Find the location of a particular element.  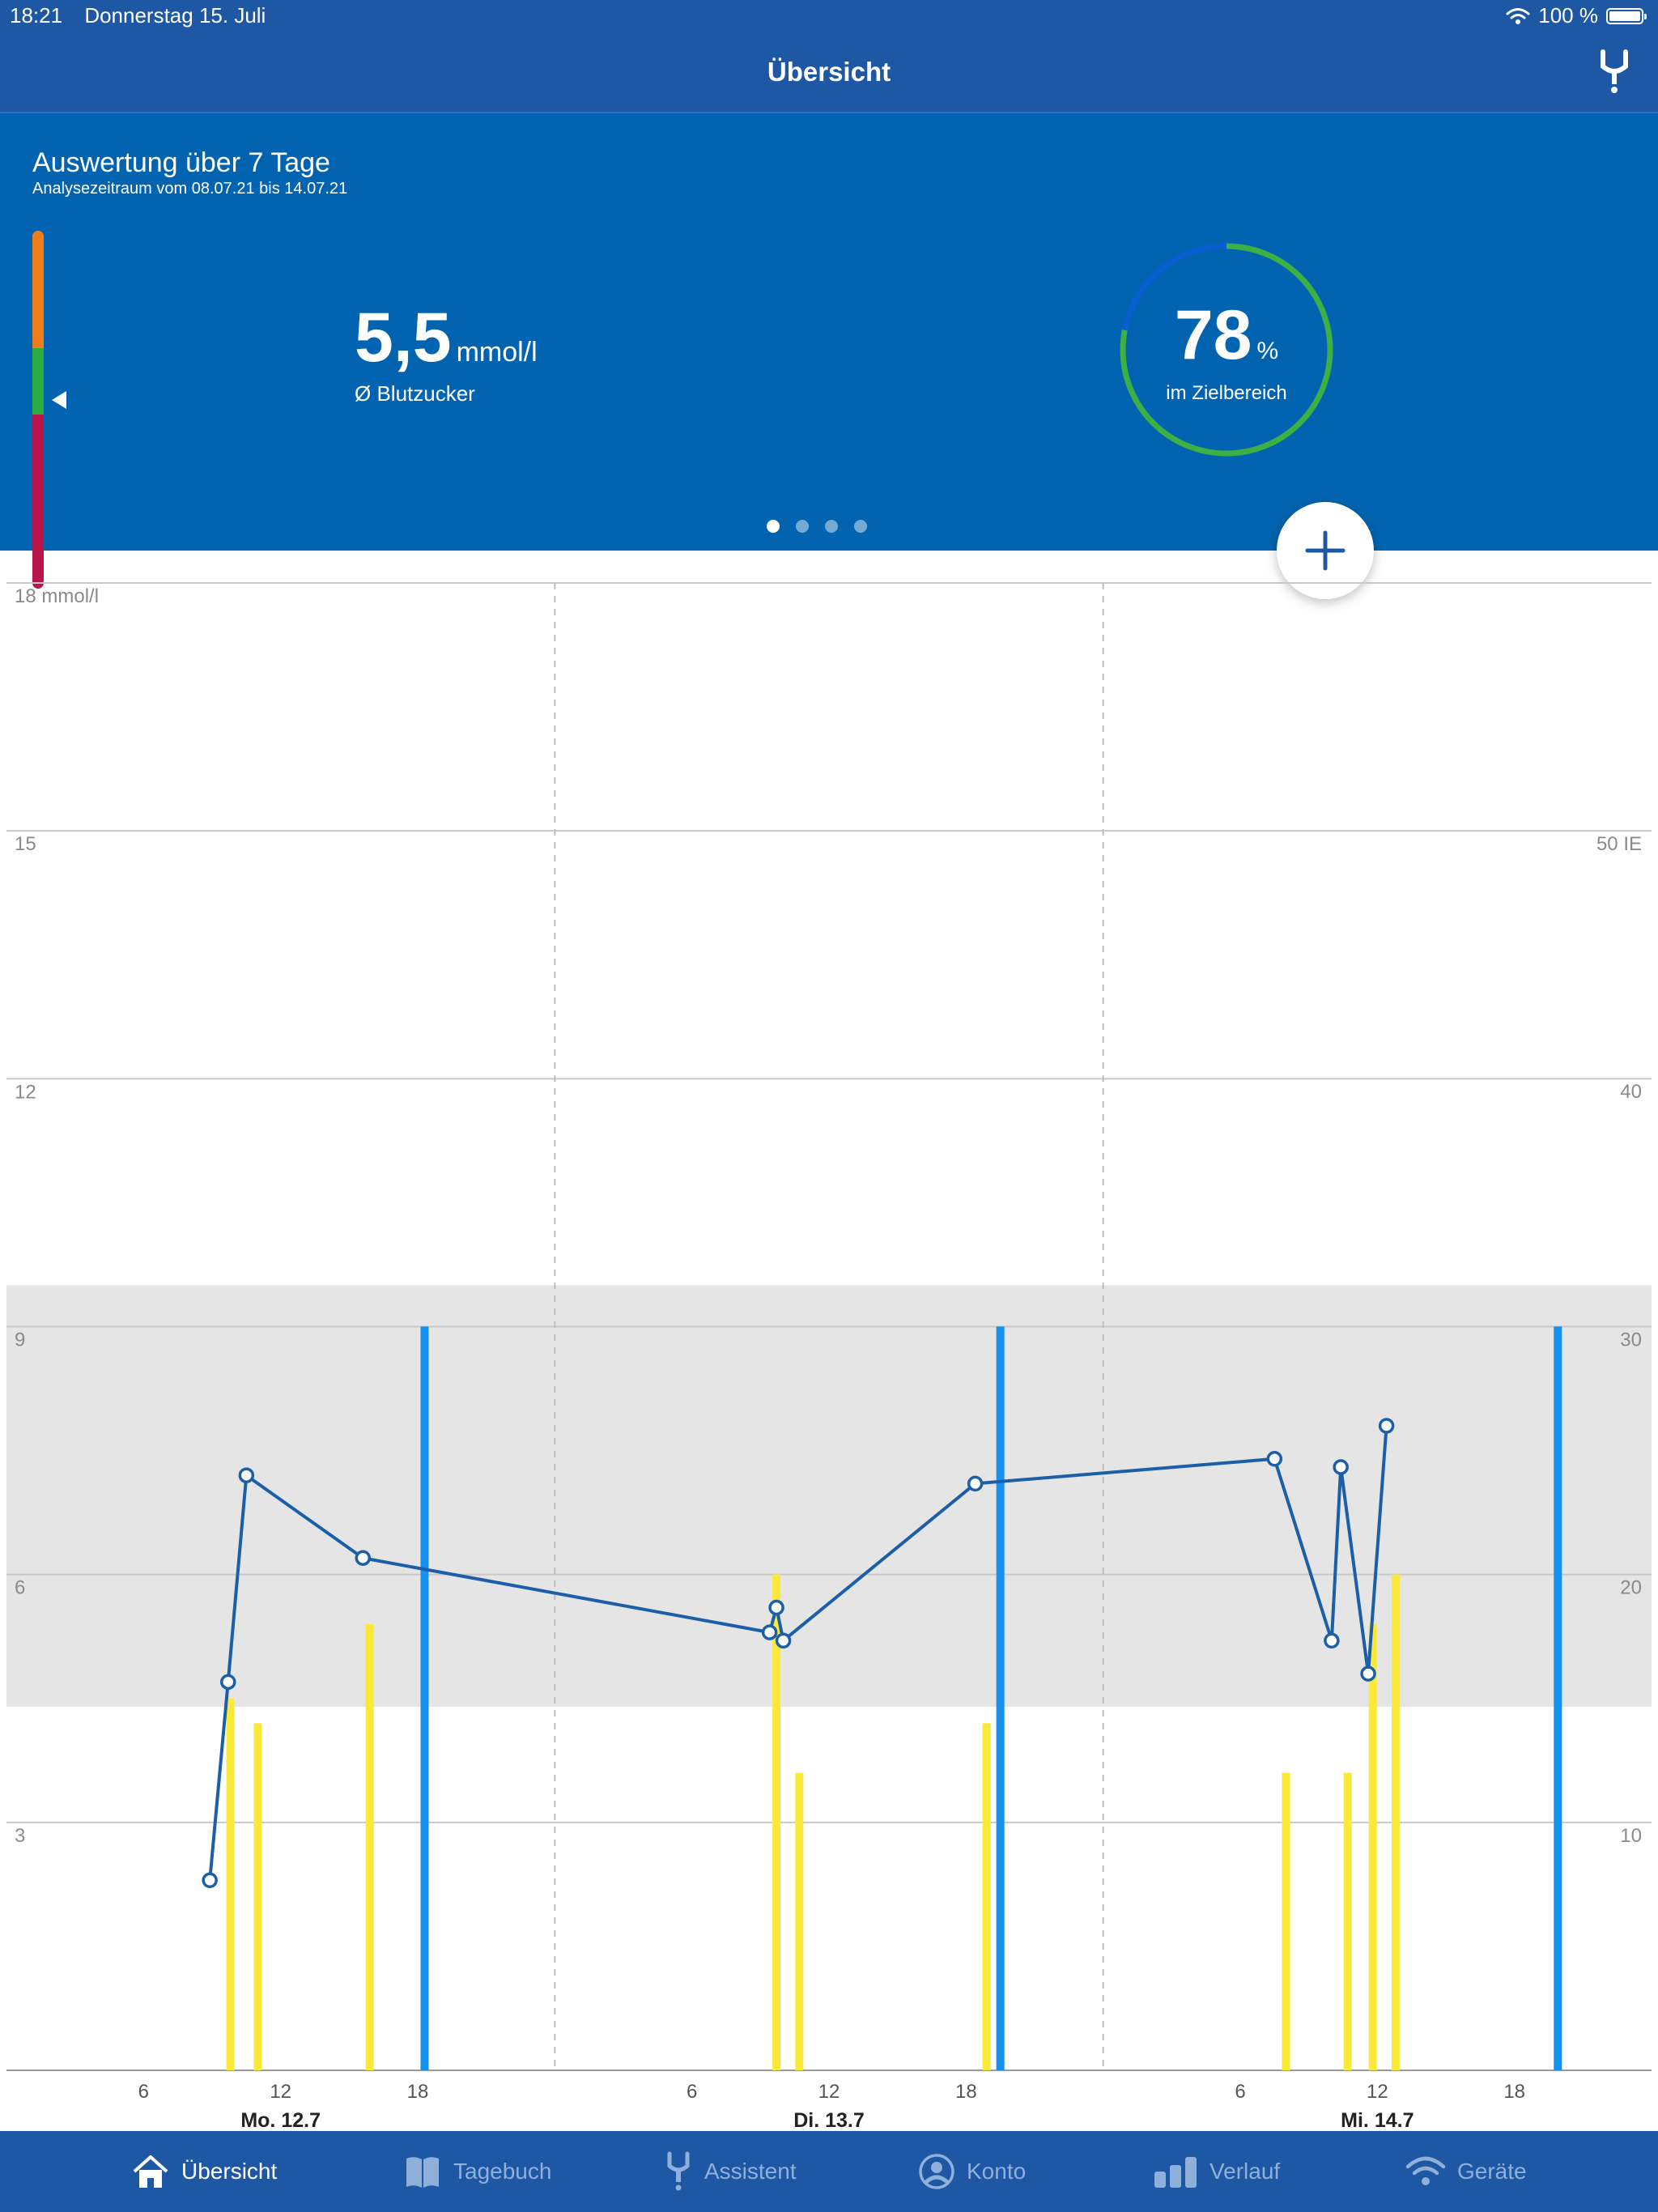

account-icon is located at coordinates (936, 2171).